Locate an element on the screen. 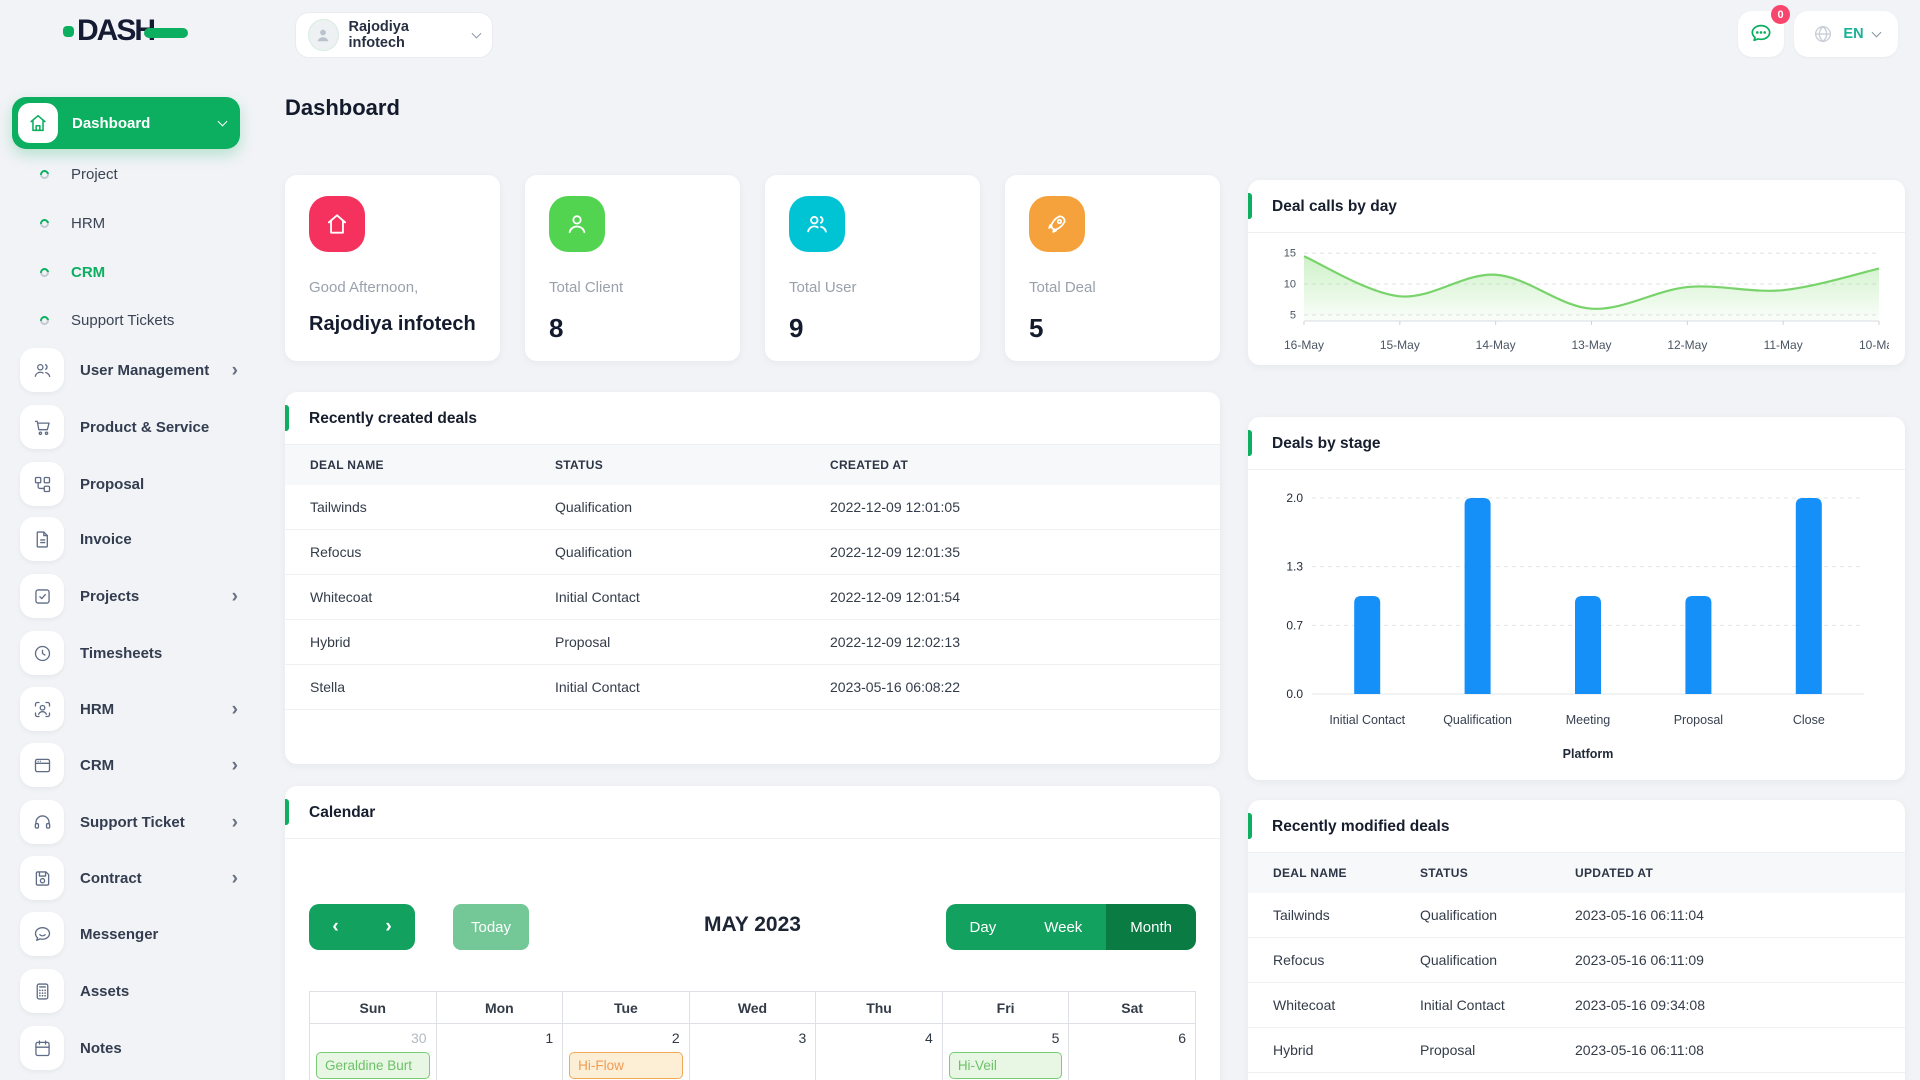 The height and width of the screenshot is (1080, 1920). svg-text: 11-May is located at coordinates (1783, 345).